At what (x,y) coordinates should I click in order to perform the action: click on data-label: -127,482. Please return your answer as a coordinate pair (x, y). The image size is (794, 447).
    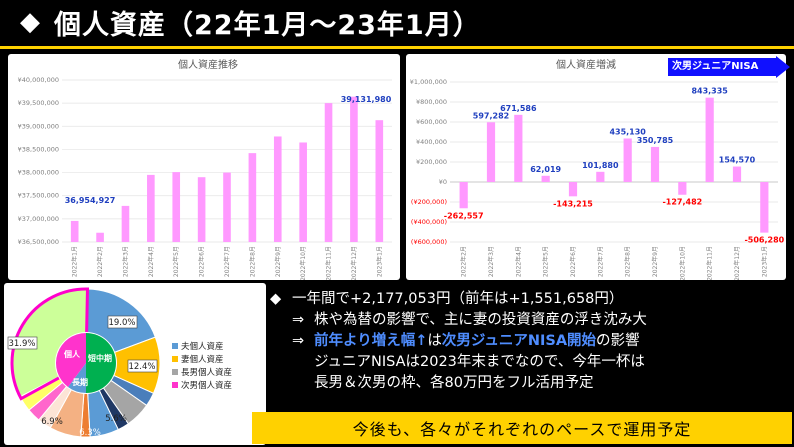
    Looking at the image, I should click on (682, 202).